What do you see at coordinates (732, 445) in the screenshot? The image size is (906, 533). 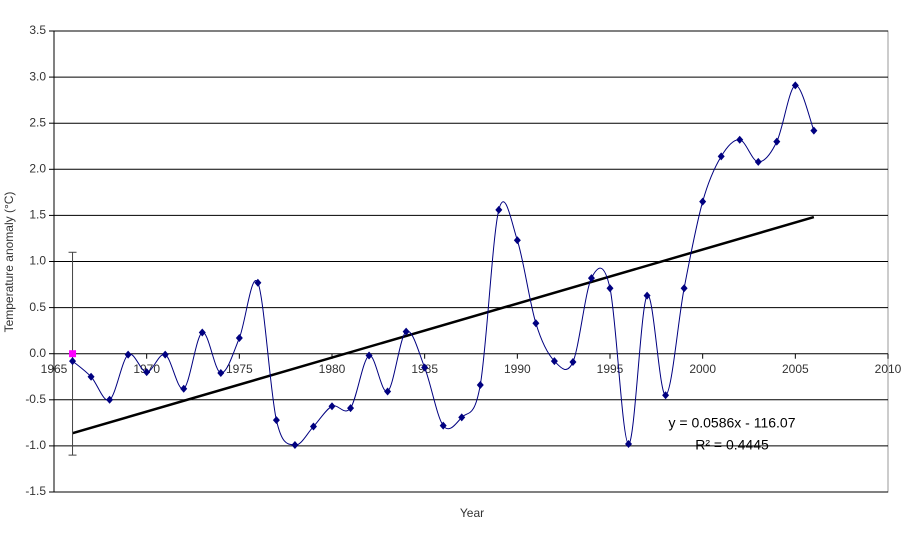 I see `trend-r2: R² = 0.4445` at bounding box center [732, 445].